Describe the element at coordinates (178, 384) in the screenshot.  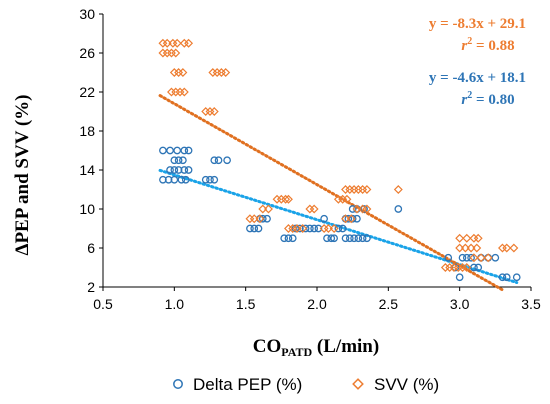
I see `legend-circle-icon` at that location.